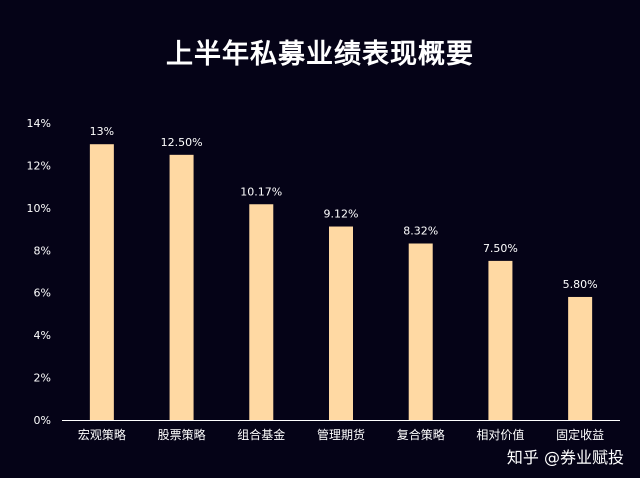 The width and height of the screenshot is (640, 478). I want to click on x-tick-label: 股票策略, so click(182, 434).